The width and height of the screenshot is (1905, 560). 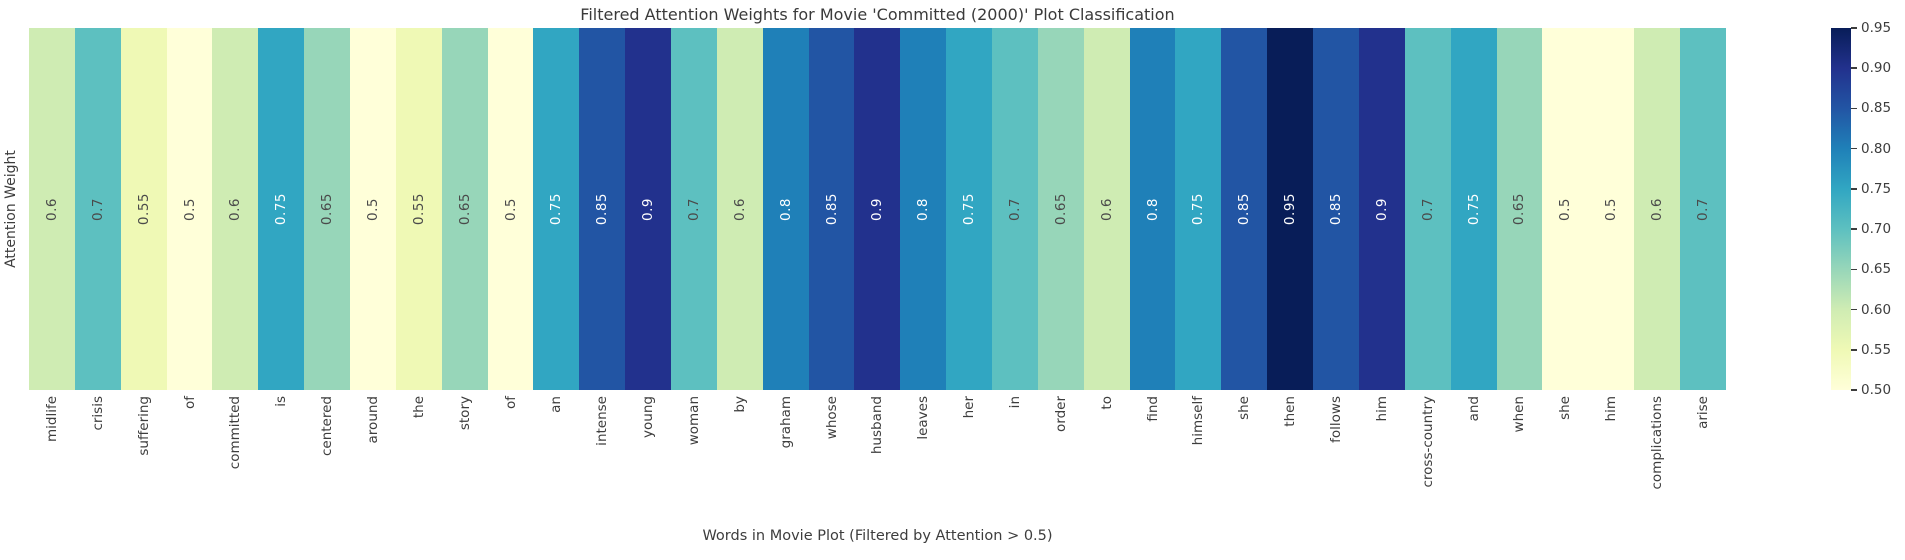 What do you see at coordinates (556, 460) in the screenshot?
I see `x-tick: an` at bounding box center [556, 460].